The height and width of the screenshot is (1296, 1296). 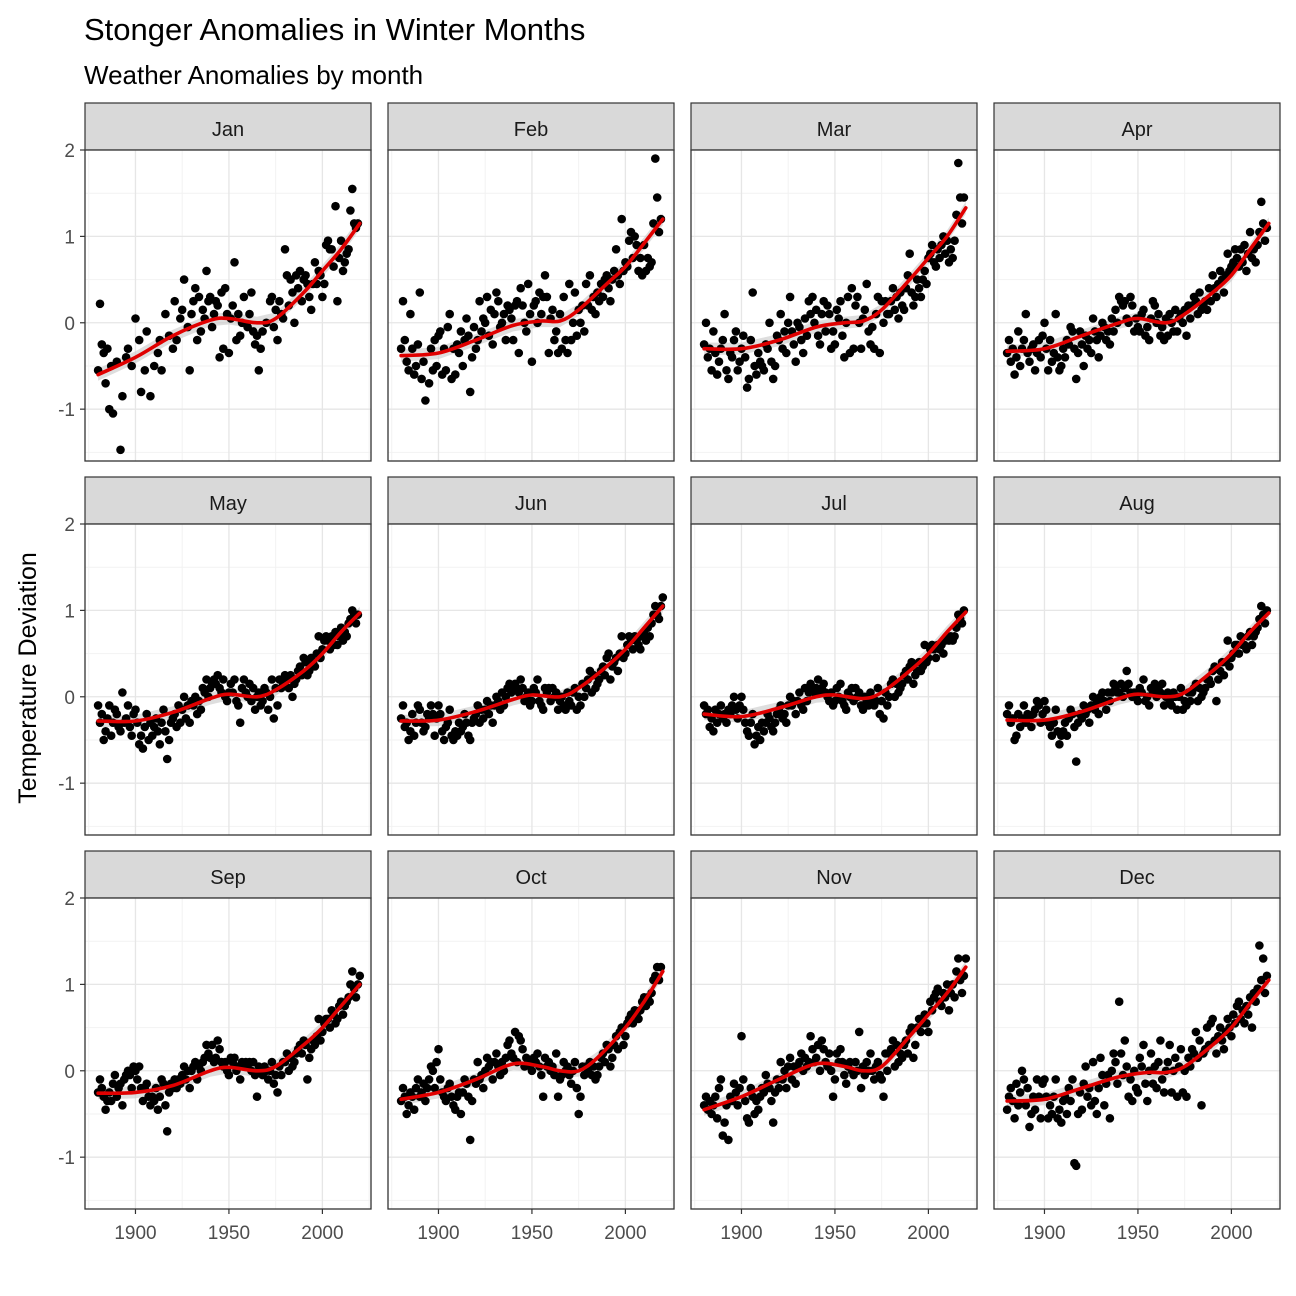 What do you see at coordinates (228, 878) in the screenshot?
I see `facet-strip-label: Sep` at bounding box center [228, 878].